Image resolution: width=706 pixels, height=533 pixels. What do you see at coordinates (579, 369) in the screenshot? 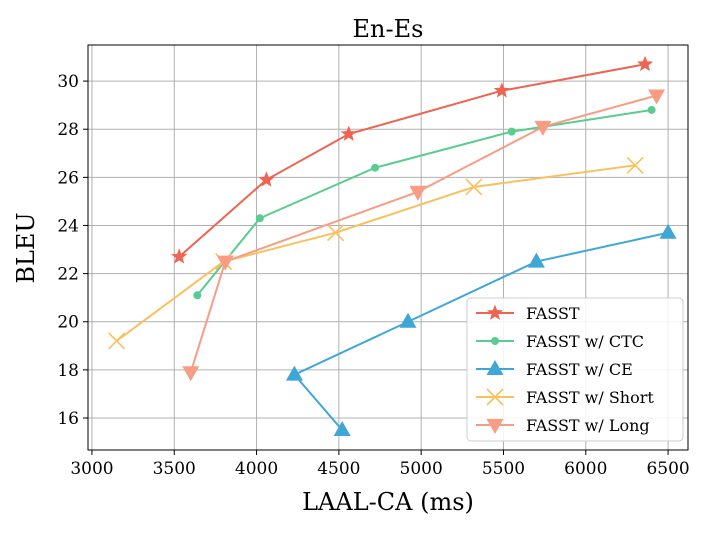
I see `legend-label: FASST w/ CE` at bounding box center [579, 369].